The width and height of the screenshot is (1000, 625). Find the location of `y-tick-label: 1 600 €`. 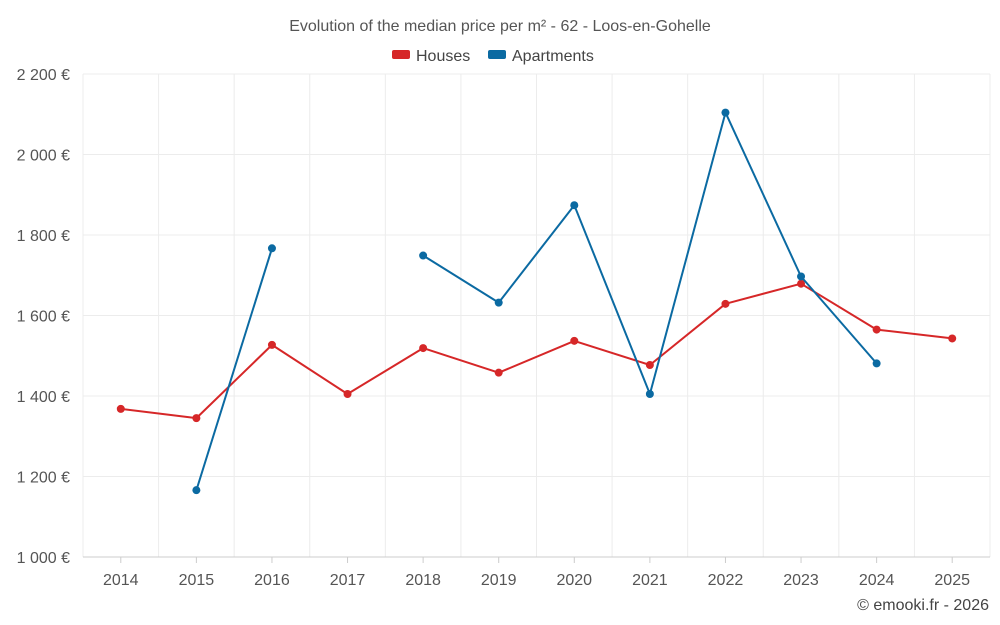

y-tick-label: 1 600 € is located at coordinates (43, 317).